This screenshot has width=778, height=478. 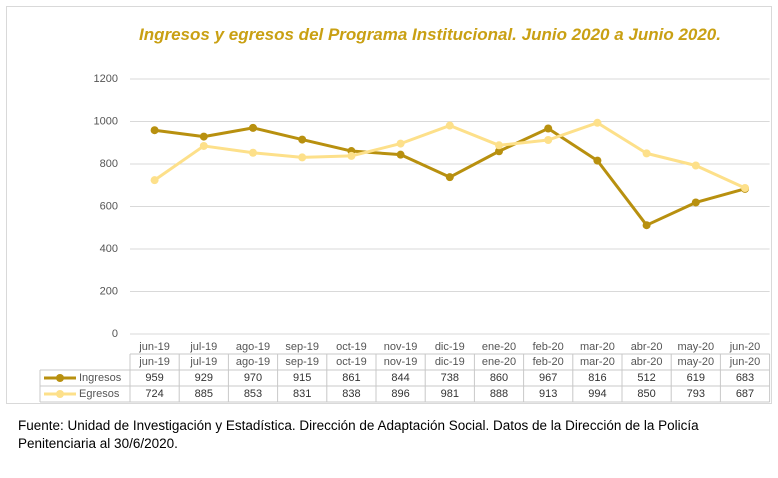 What do you see at coordinates (745, 378) in the screenshot?
I see `table-value: 683` at bounding box center [745, 378].